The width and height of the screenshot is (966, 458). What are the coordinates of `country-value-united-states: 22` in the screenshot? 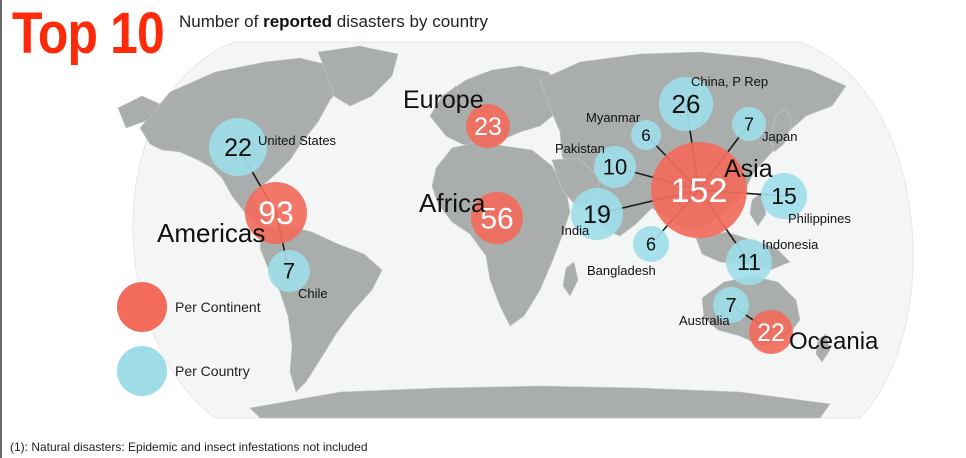 It's located at (238, 148).